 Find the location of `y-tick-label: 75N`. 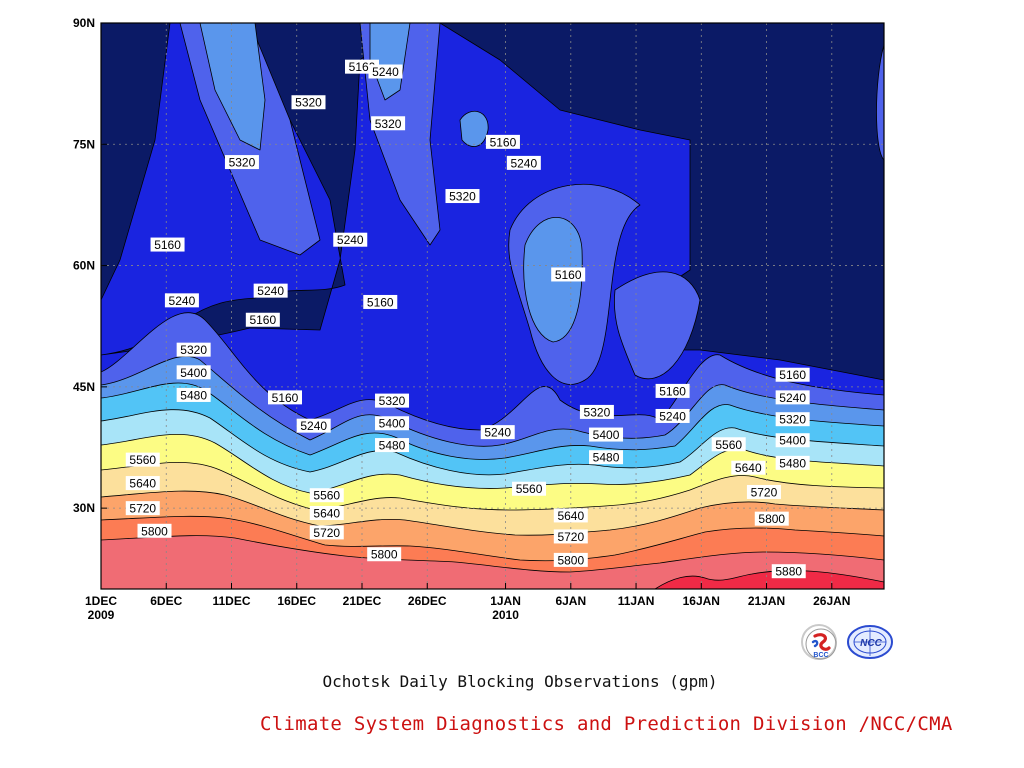

y-tick-label: 75N is located at coordinates (84, 144).